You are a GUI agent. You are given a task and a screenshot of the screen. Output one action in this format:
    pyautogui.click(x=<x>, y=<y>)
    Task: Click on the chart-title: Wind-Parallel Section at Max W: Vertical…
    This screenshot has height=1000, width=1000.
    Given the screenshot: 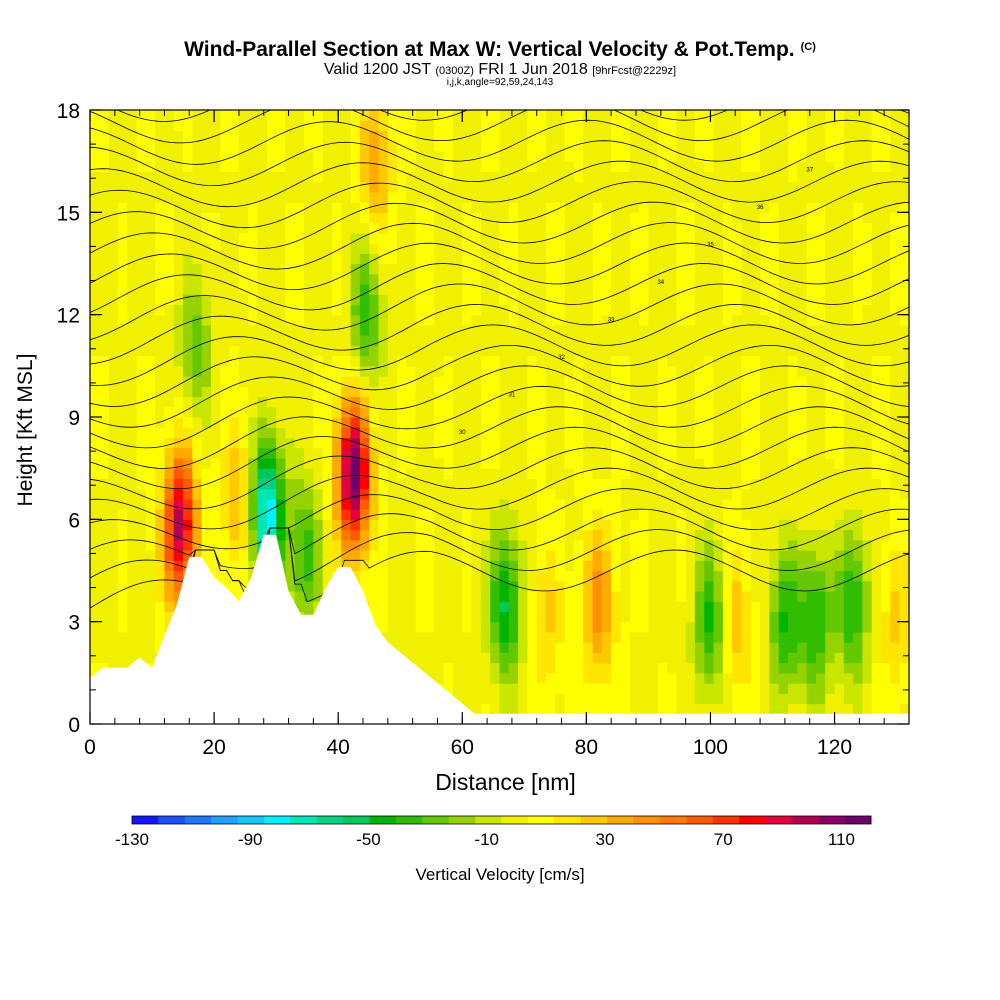 What is the action you would take?
    pyautogui.click(x=500, y=50)
    